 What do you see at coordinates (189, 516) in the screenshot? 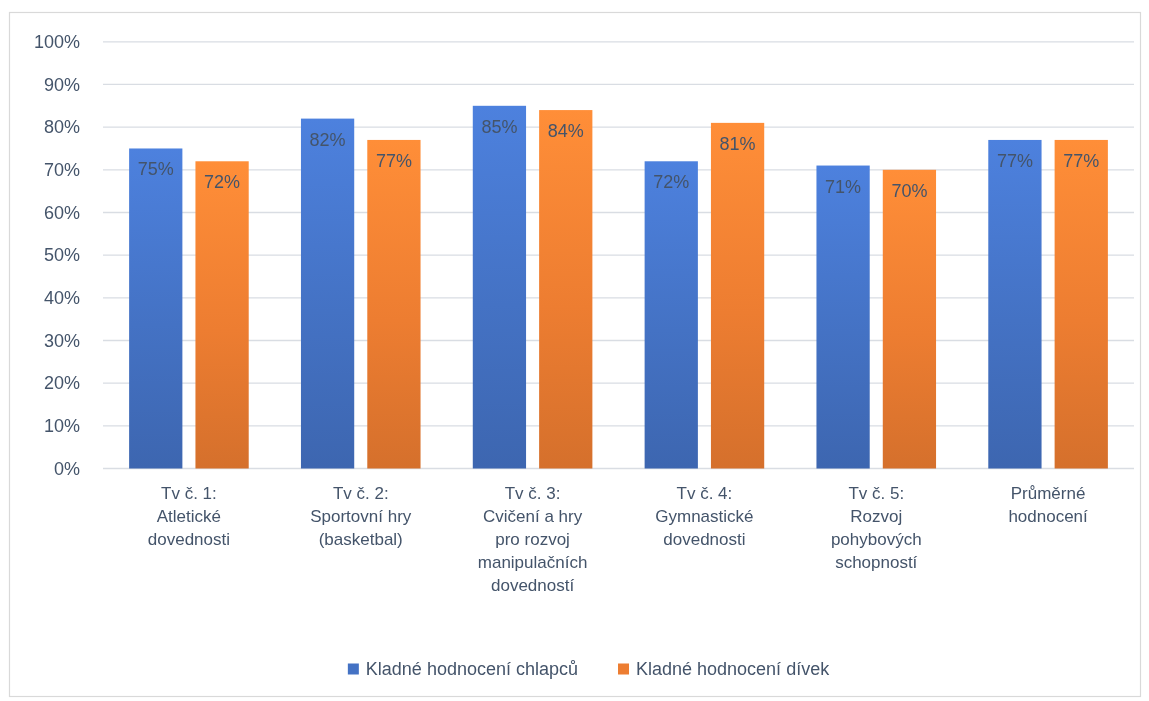
I see `x-tick-label: Tv č. 1: Atletické dovednosti` at bounding box center [189, 516].